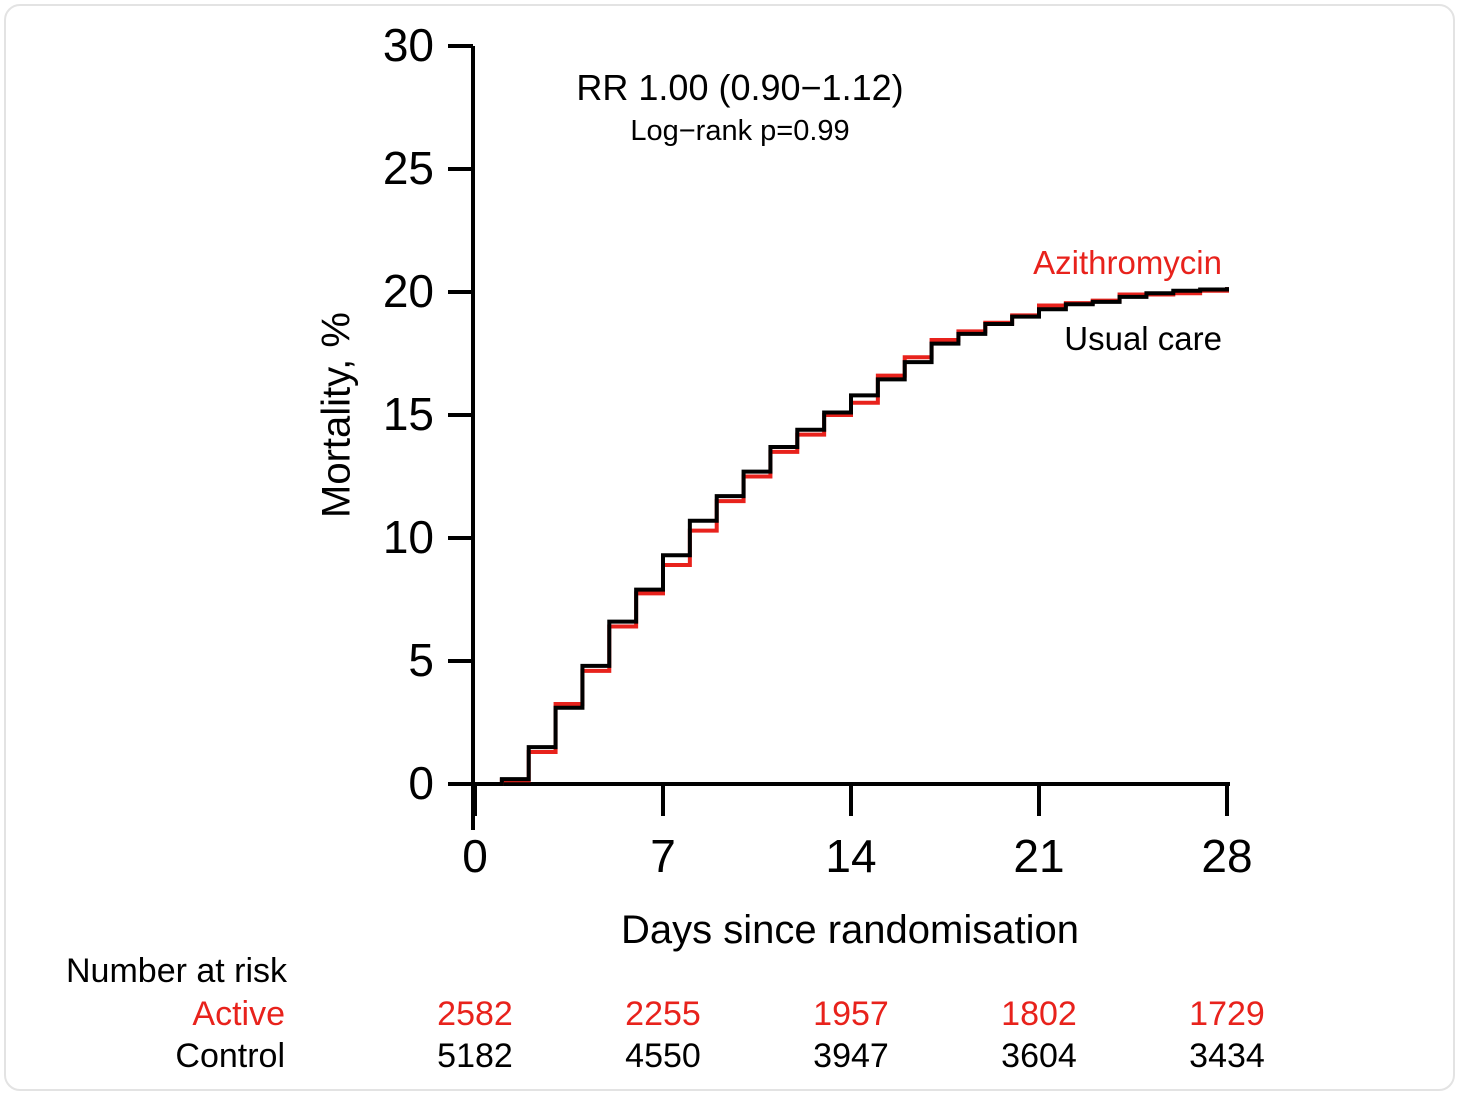  What do you see at coordinates (336, 415) in the screenshot?
I see `y-axis-title: Mortality, %` at bounding box center [336, 415].